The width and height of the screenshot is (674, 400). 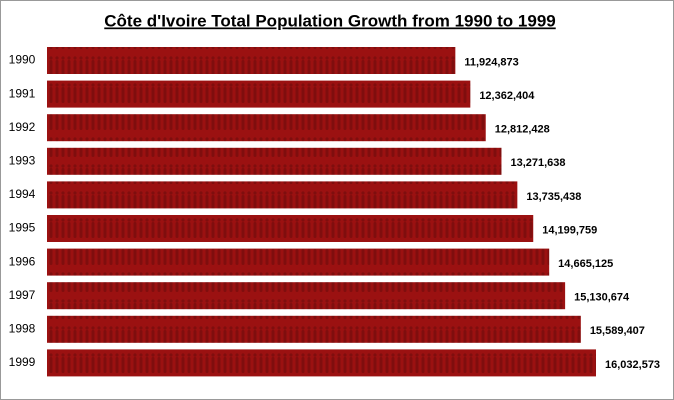 What do you see at coordinates (507, 96) in the screenshot?
I see `value-label: 12,362,404` at bounding box center [507, 96].